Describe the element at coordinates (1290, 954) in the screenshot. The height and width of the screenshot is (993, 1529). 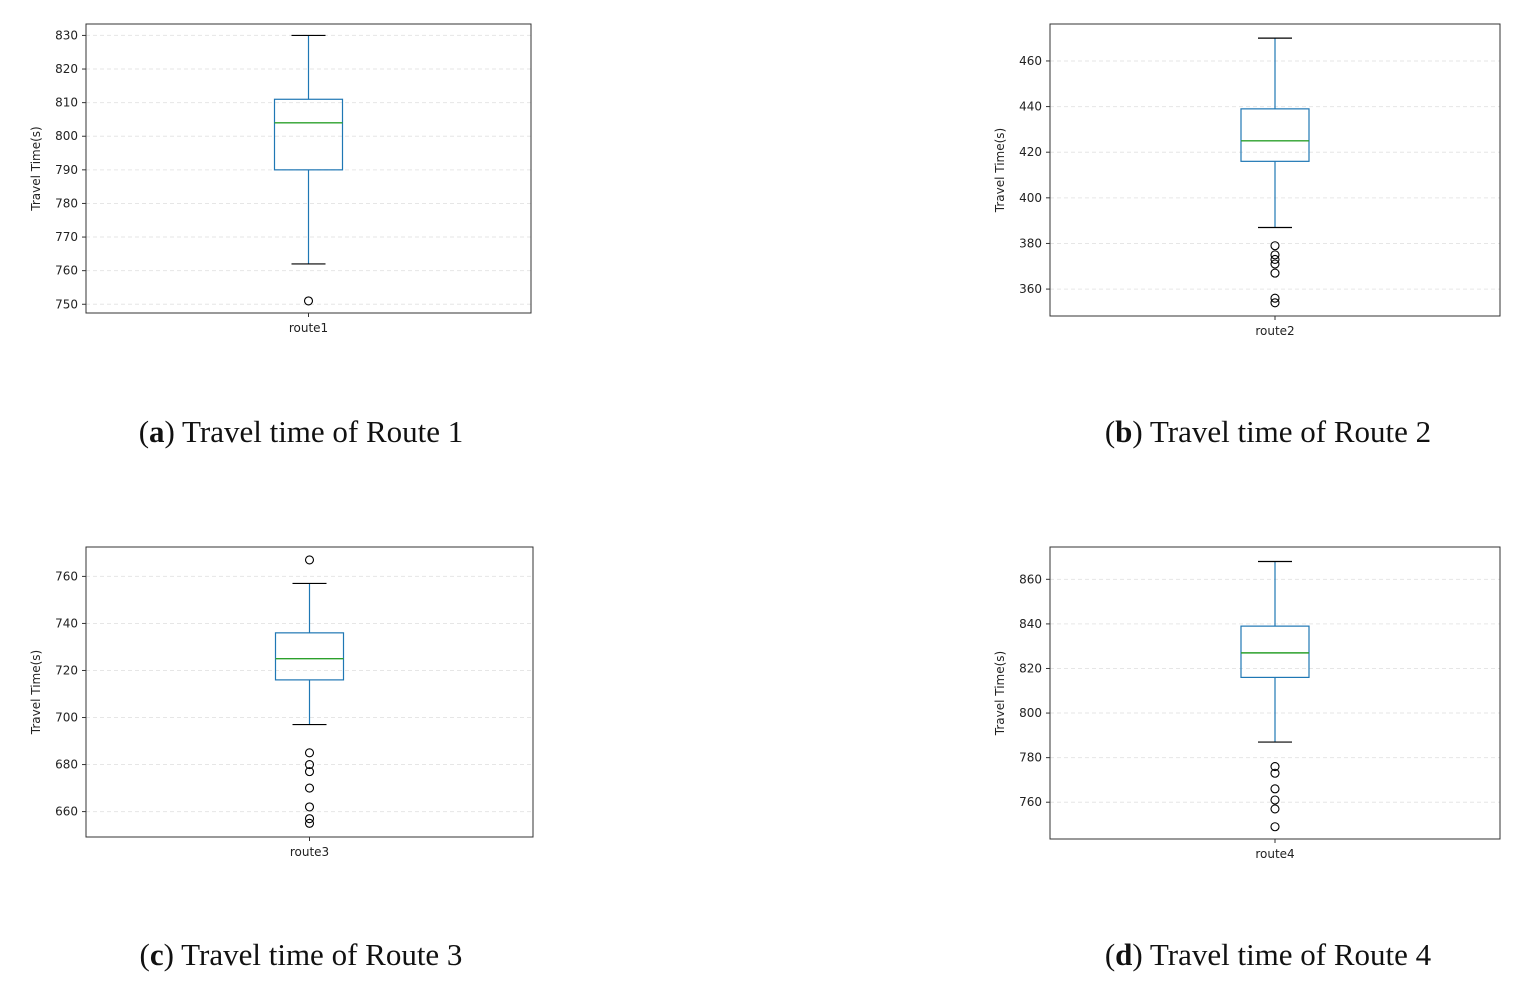
I see `caption-d-text: Travel time of Route 4` at that location.